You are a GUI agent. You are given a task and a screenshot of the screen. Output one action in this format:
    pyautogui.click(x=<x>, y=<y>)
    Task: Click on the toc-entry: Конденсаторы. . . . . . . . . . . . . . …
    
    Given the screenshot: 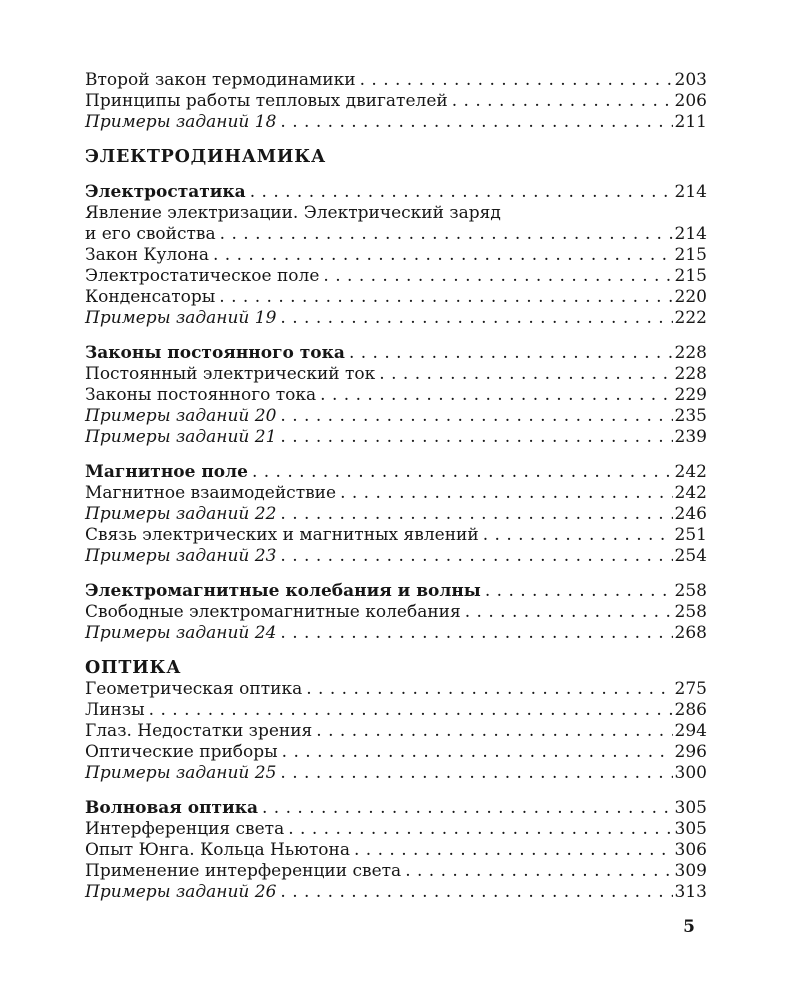 What is the action you would take?
    pyautogui.click(x=396, y=297)
    